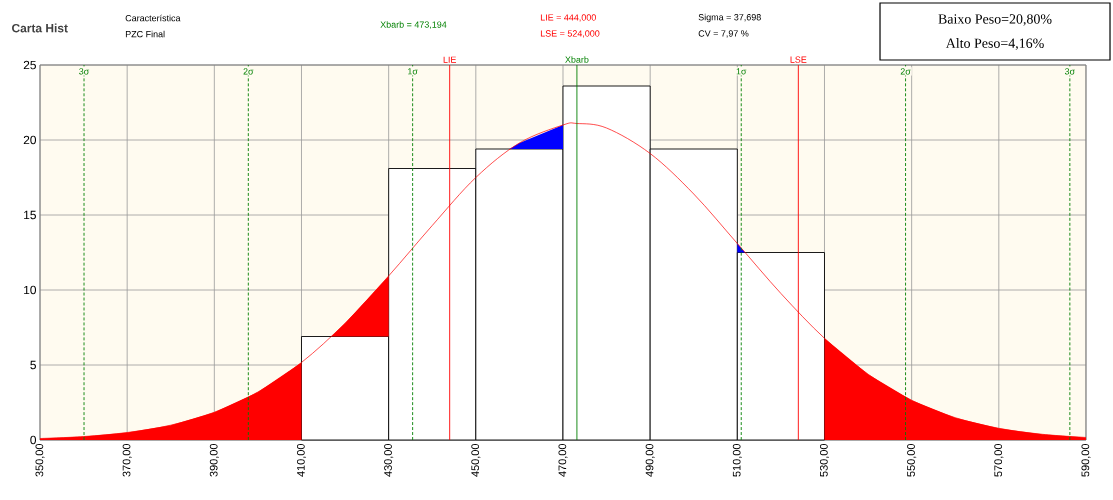 Image resolution: width=1113 pixels, height=500 pixels. What do you see at coordinates (30, 215) in the screenshot?
I see `y-tick-label: 15` at bounding box center [30, 215].